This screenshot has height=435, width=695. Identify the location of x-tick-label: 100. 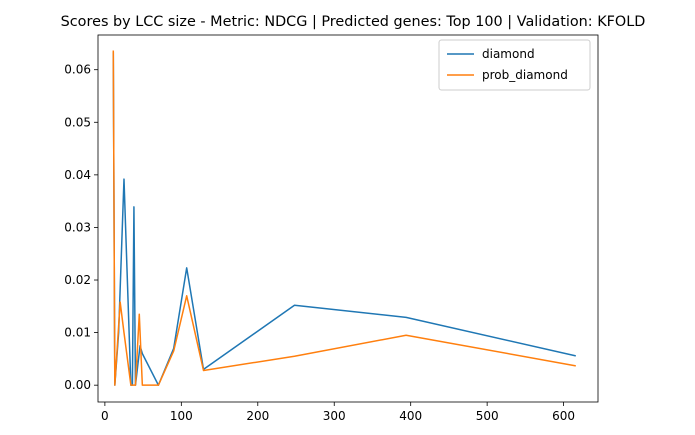
(181, 416).